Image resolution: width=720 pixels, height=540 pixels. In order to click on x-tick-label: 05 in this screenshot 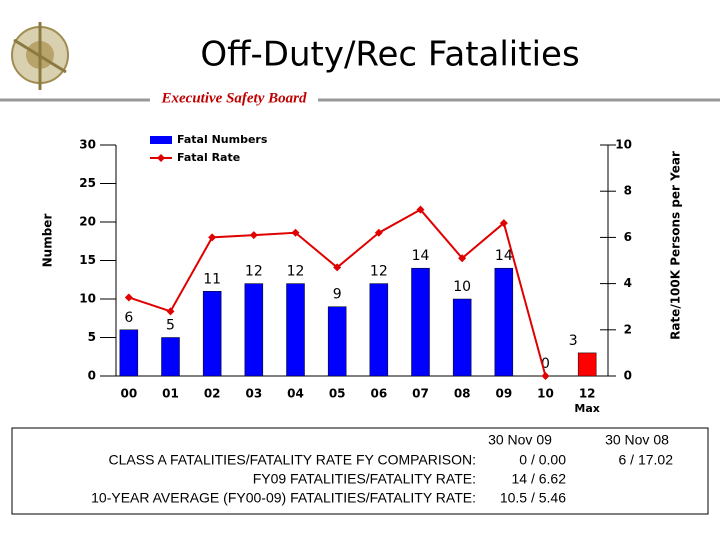, I will do `click(337, 394)`.